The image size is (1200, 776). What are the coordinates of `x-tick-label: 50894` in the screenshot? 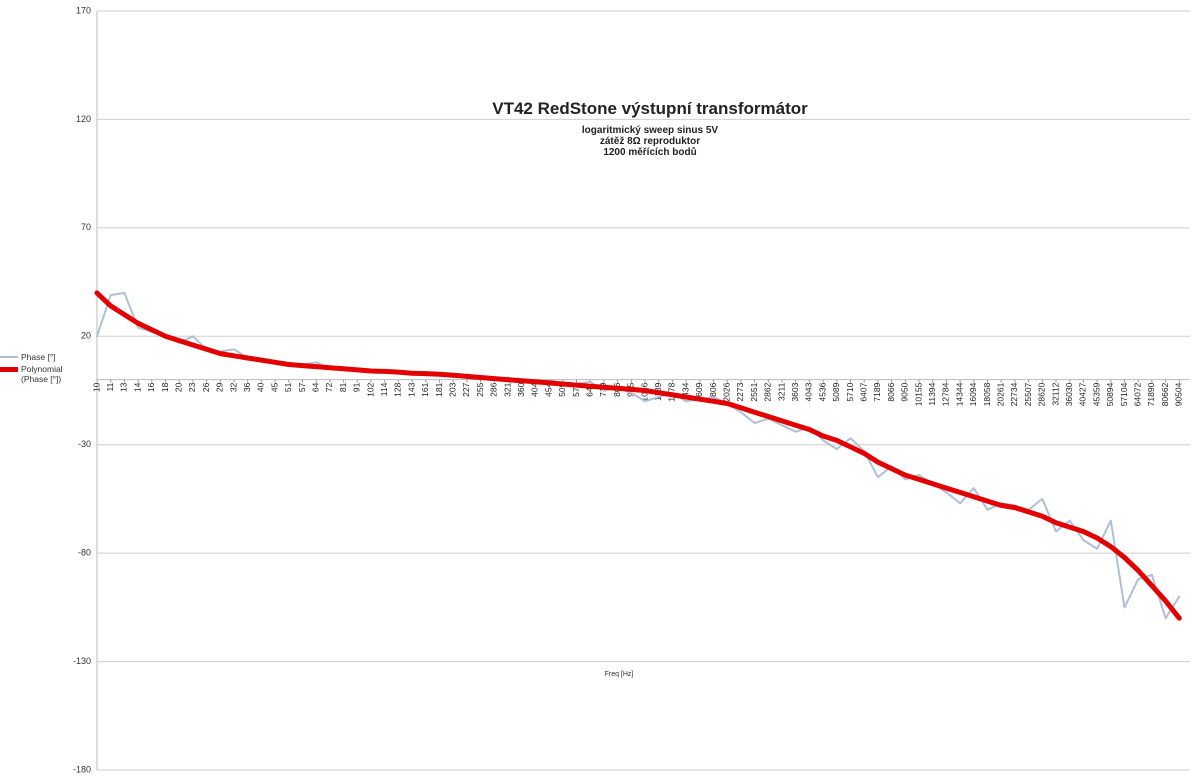 It's located at (1110, 394).